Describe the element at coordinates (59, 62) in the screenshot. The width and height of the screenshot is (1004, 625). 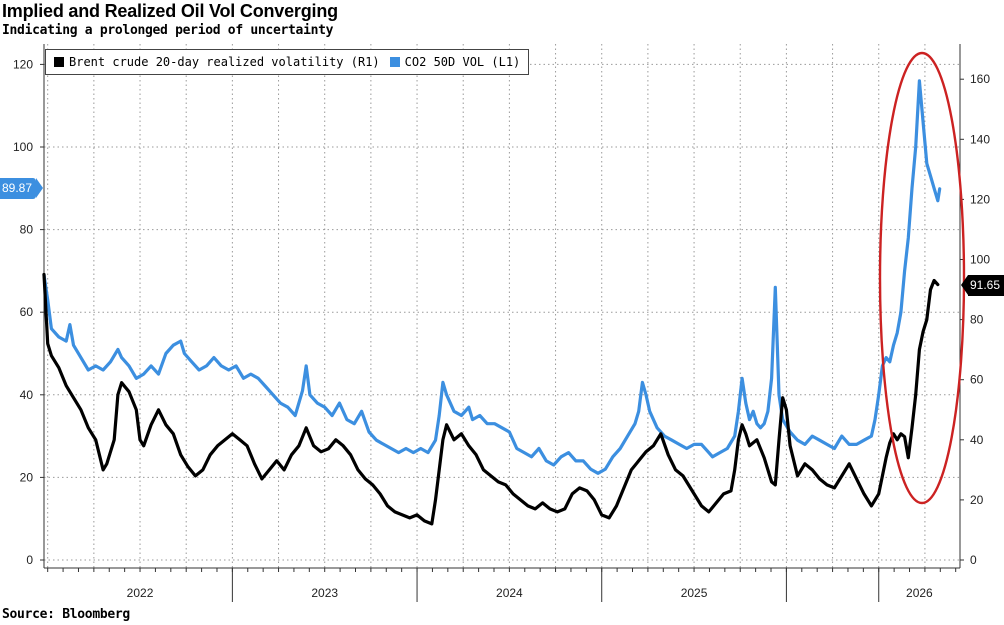
I see `legend-swatch-brent` at that location.